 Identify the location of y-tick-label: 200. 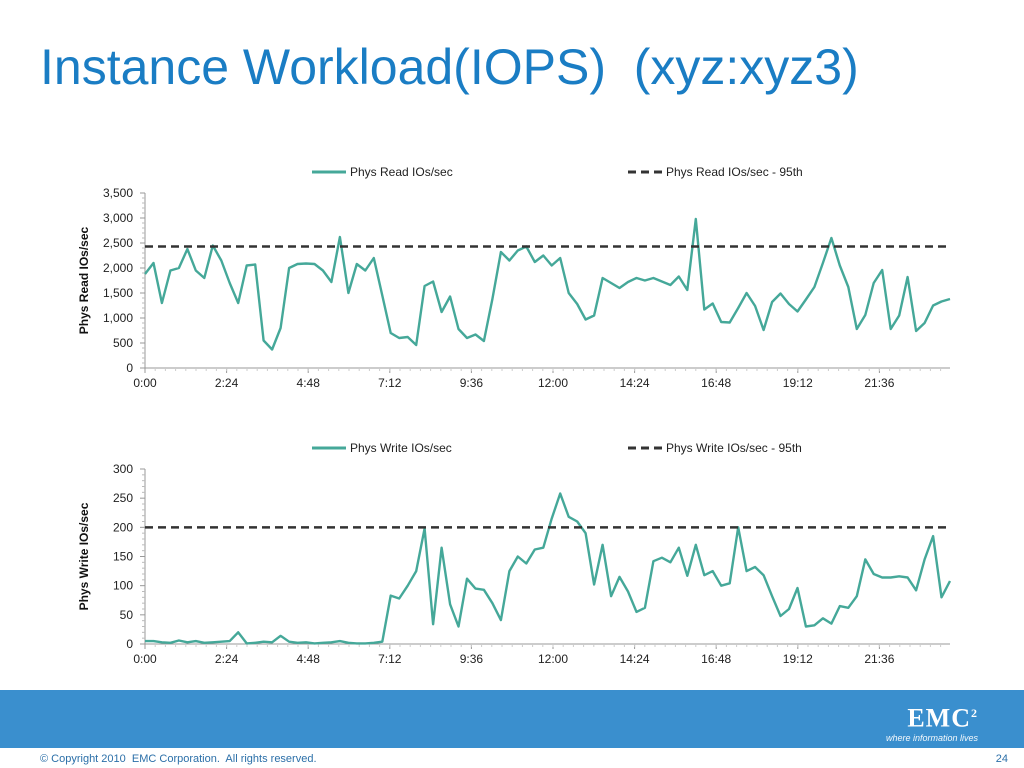
(123, 527).